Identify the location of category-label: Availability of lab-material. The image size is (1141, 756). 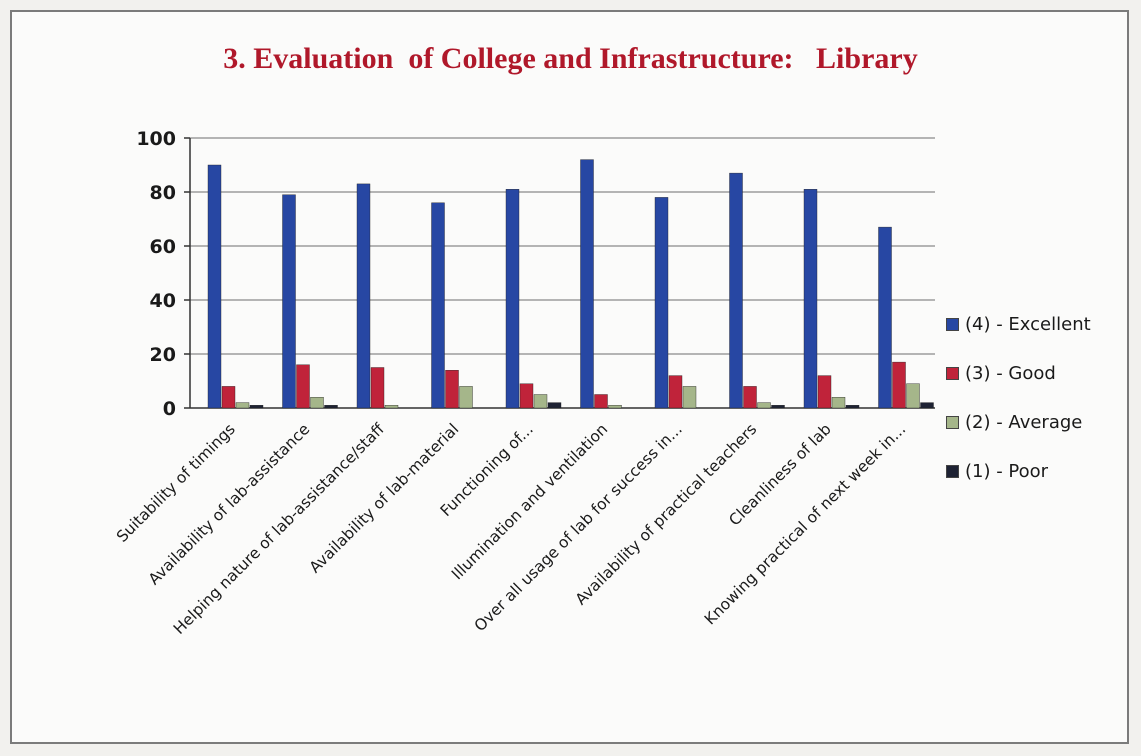
(384, 498).